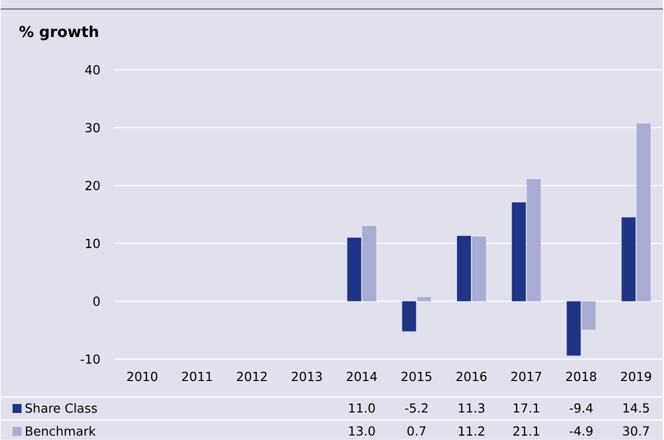 The height and width of the screenshot is (440, 664). I want to click on y-tick-label: 30, so click(93, 127).